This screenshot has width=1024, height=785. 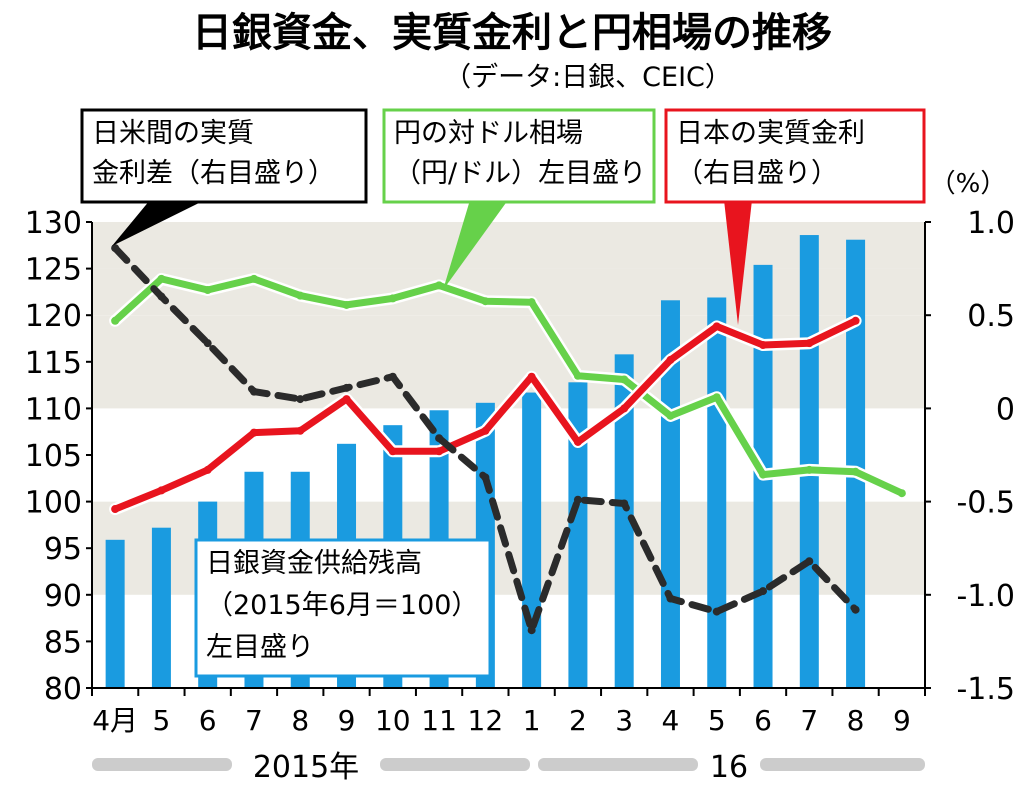 What do you see at coordinates (300, 720) in the screenshot?
I see `x-tick-label-5: 8` at bounding box center [300, 720].